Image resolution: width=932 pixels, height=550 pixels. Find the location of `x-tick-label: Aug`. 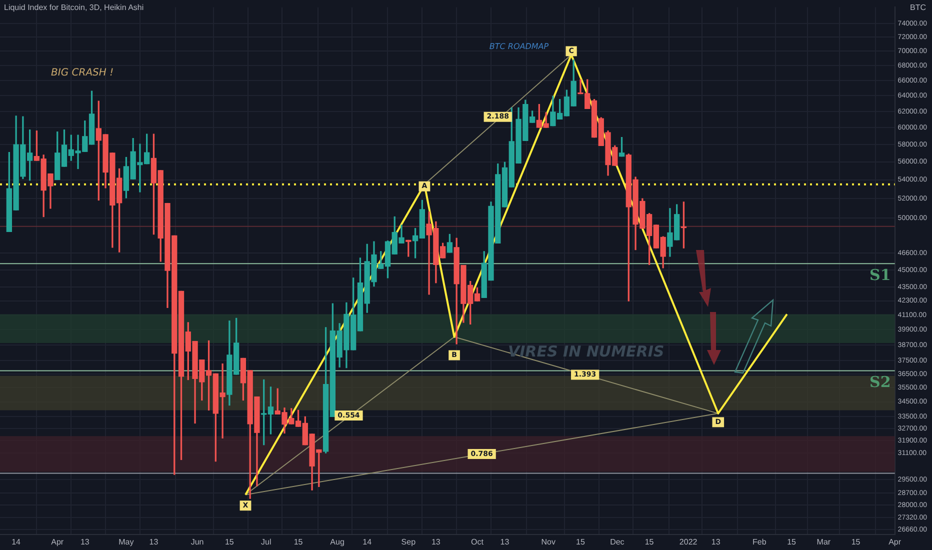

x-tick-label: Aug is located at coordinates (337, 541).